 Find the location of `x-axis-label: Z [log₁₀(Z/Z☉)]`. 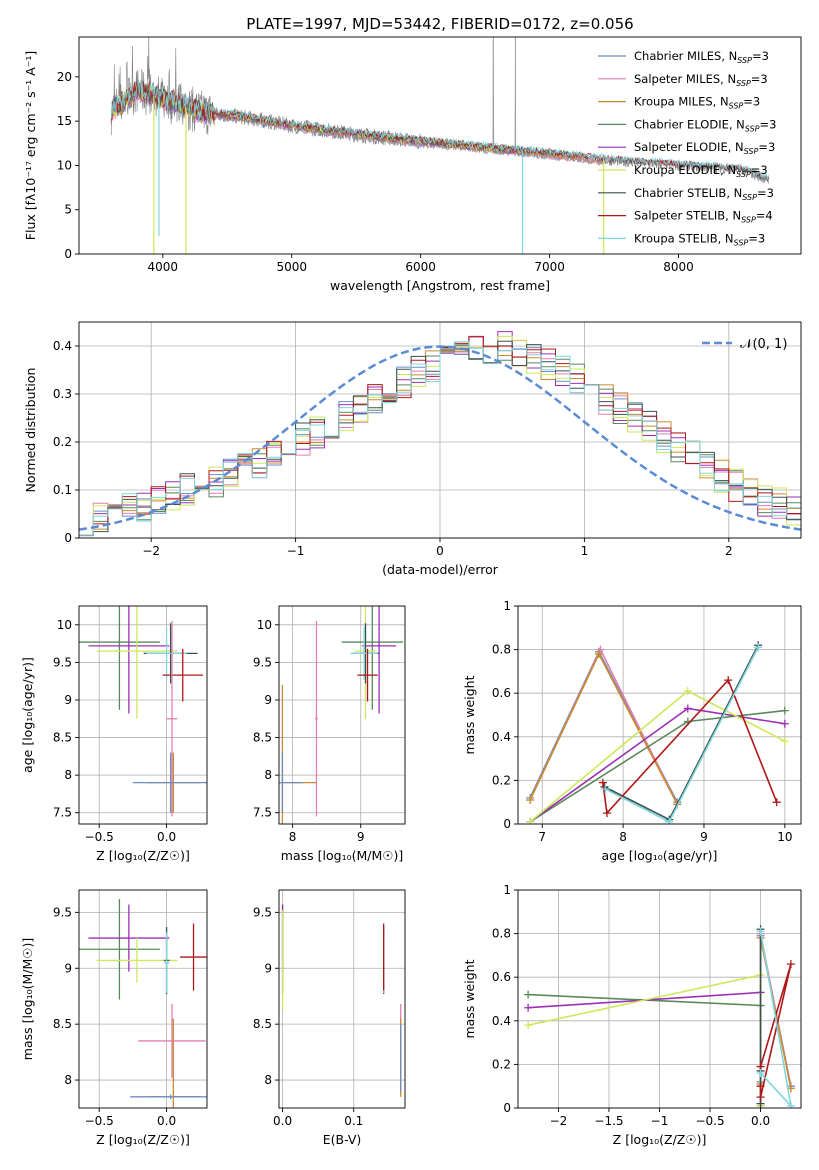

x-axis-label: Z [log₁₀(Z/Z☉)] is located at coordinates (143, 855).